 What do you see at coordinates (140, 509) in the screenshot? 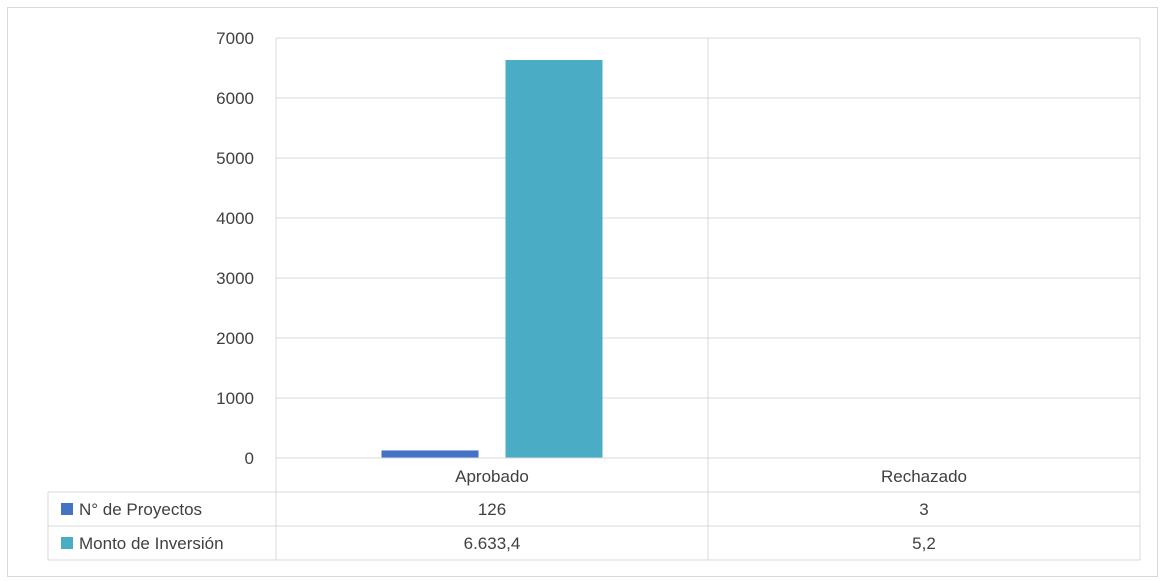
I see `legend-series-name: N° de Proyectos` at bounding box center [140, 509].